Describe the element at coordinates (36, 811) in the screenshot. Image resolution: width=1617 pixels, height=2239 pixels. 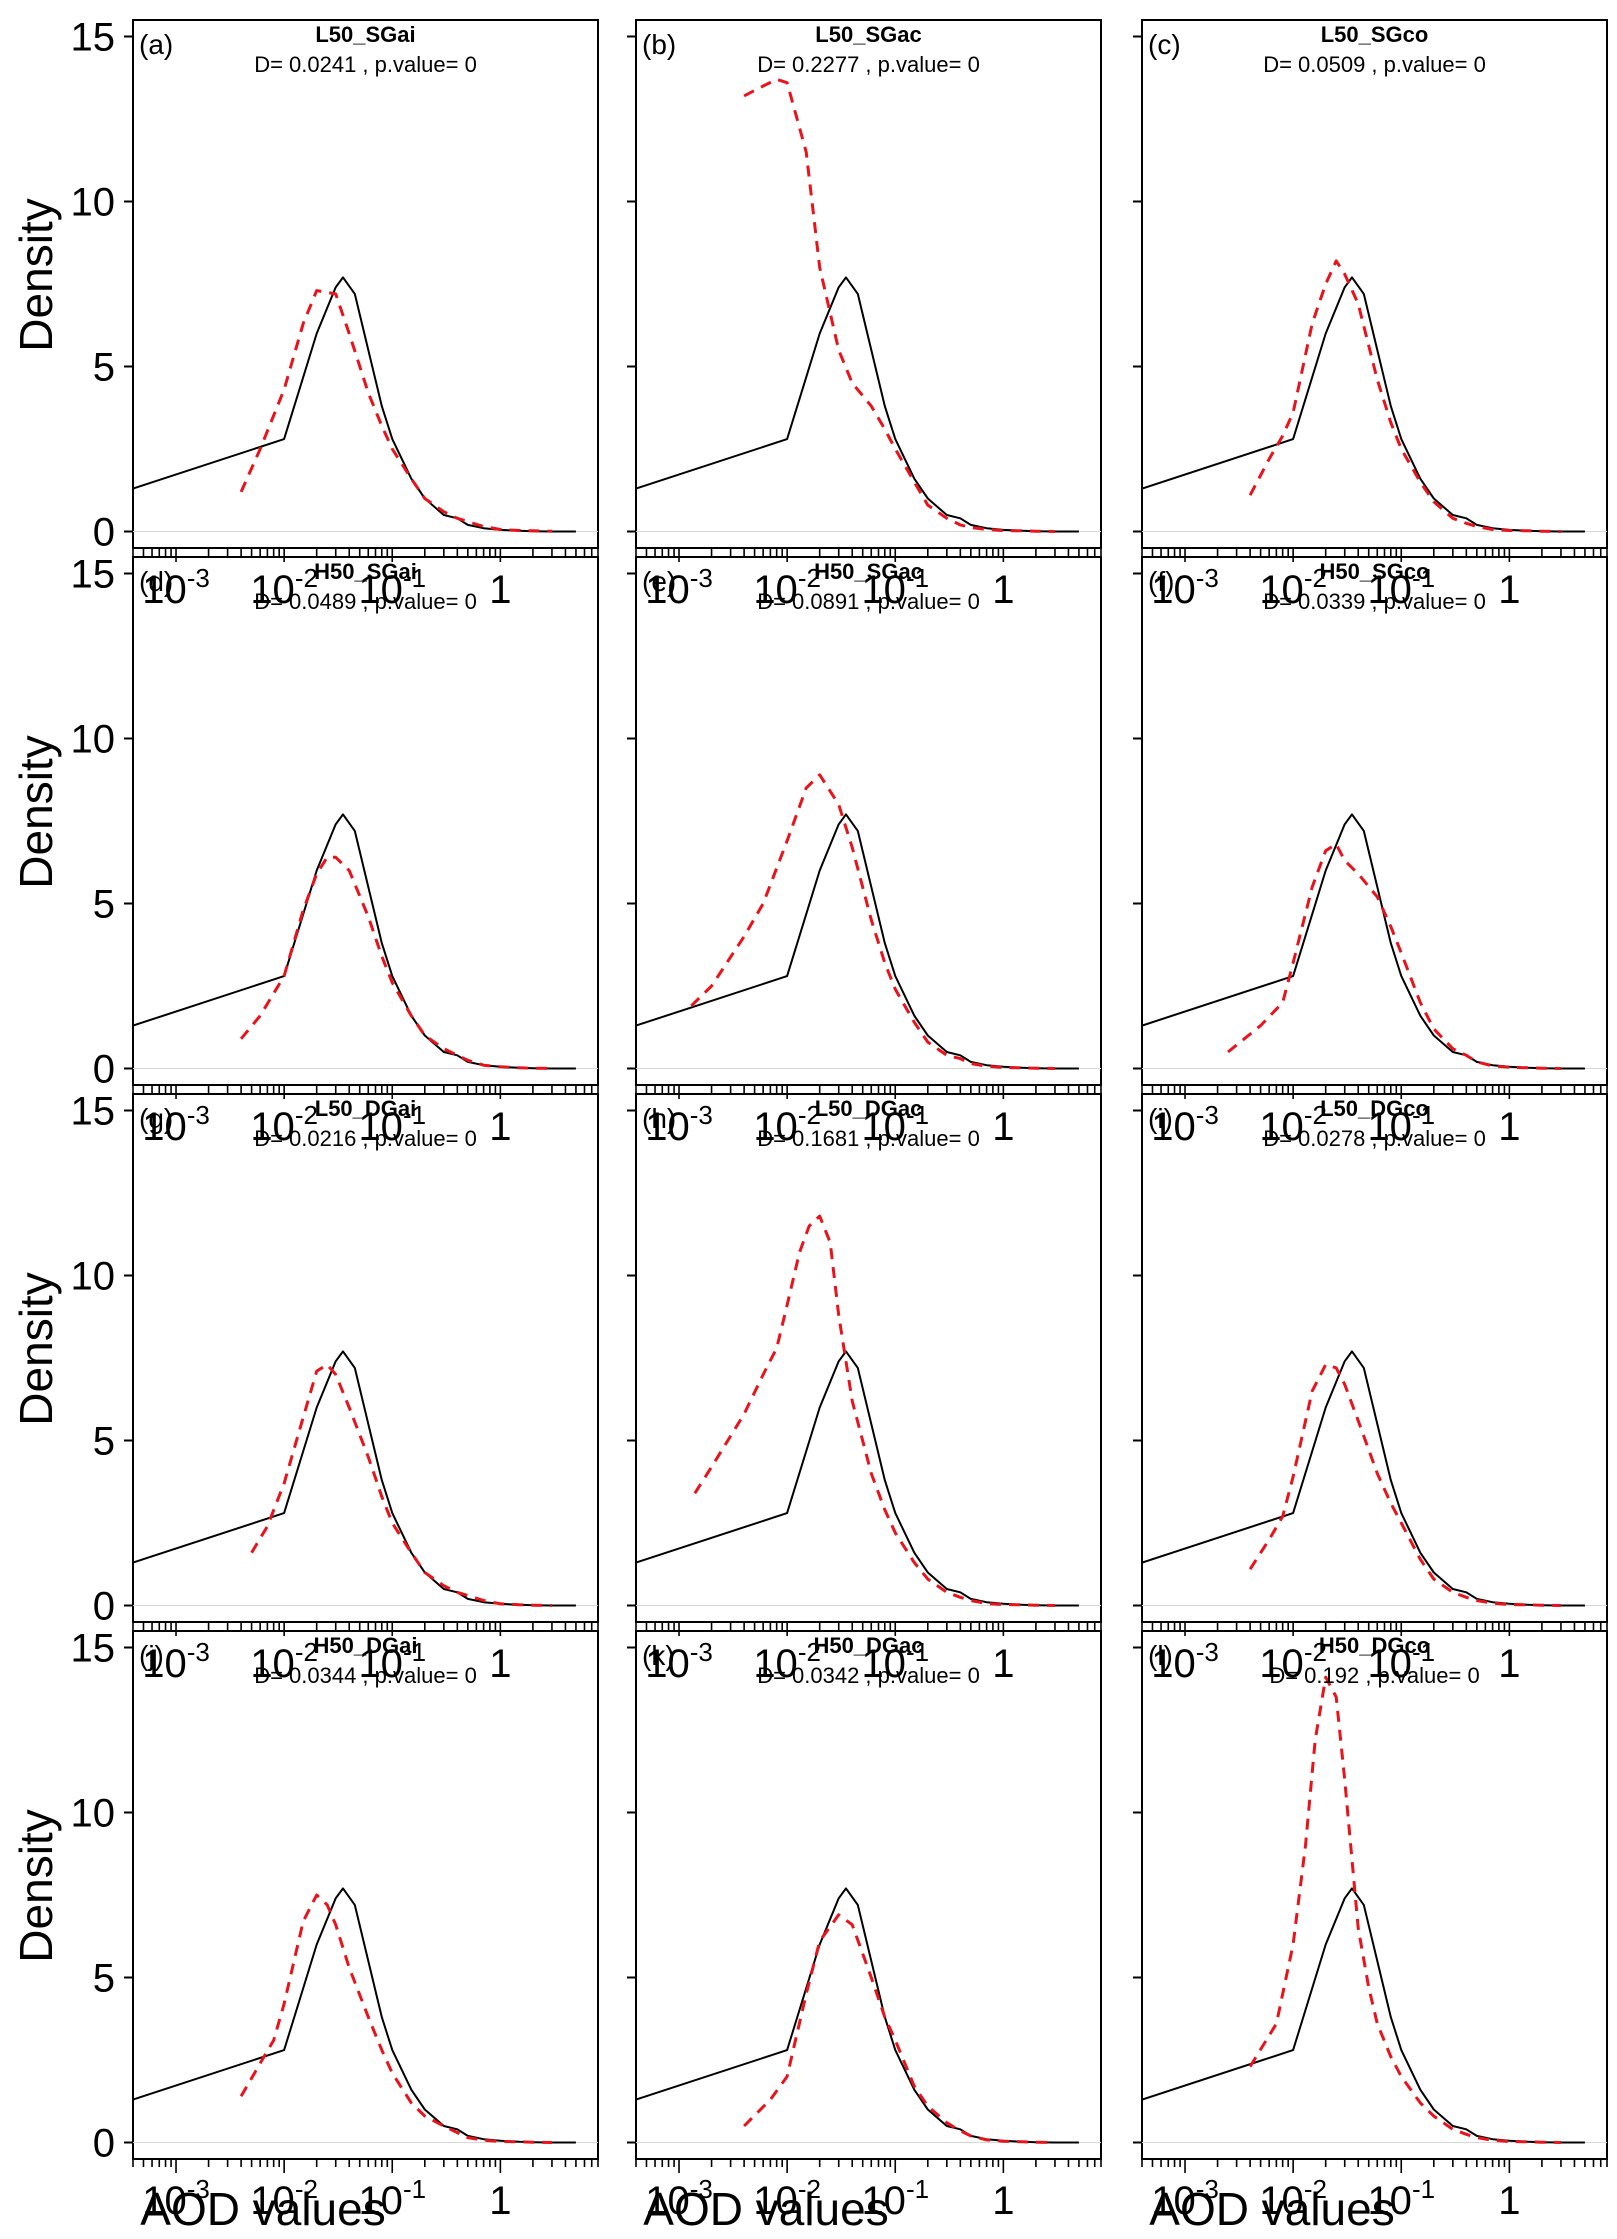
I see `y-axis-label: Density` at that location.